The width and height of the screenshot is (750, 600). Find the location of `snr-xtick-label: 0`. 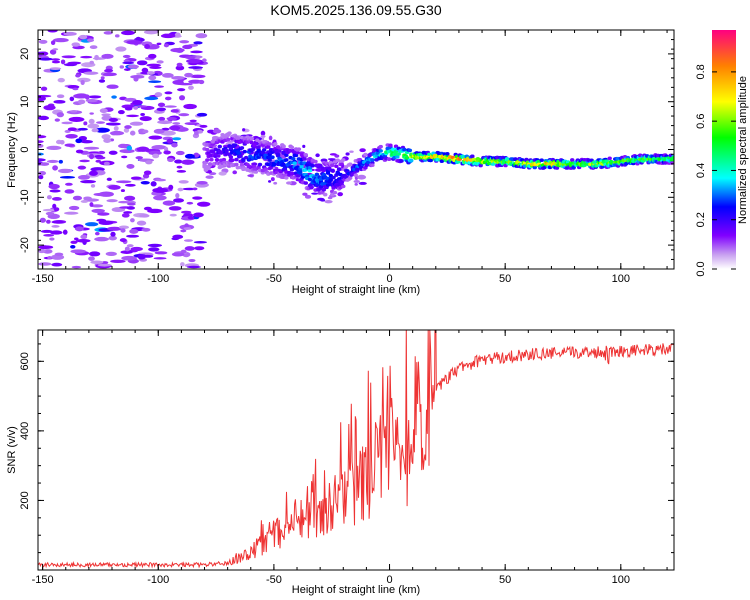

snr-xtick-label: 0 is located at coordinates (389, 580).